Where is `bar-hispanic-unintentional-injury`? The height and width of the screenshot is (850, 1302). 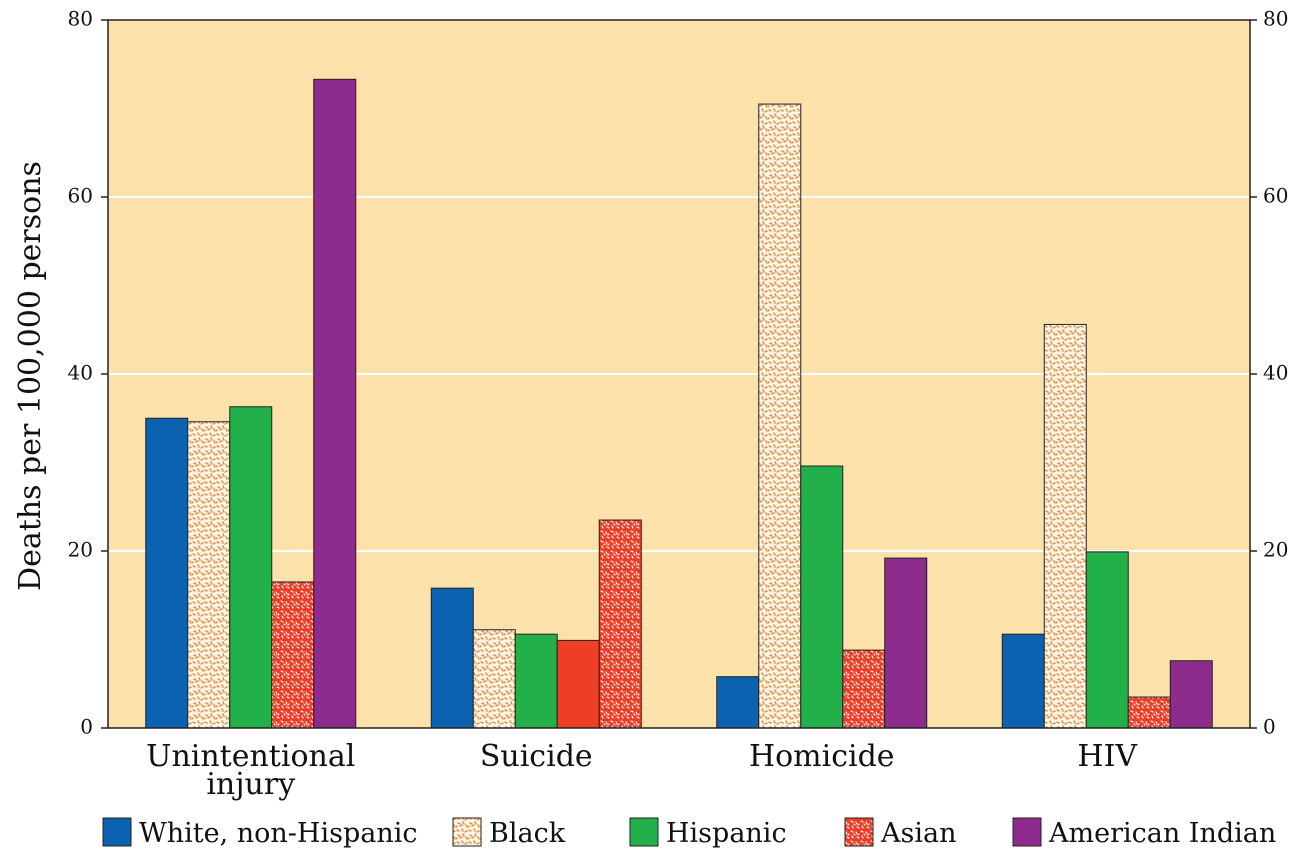
bar-hispanic-unintentional-injury is located at coordinates (251, 567).